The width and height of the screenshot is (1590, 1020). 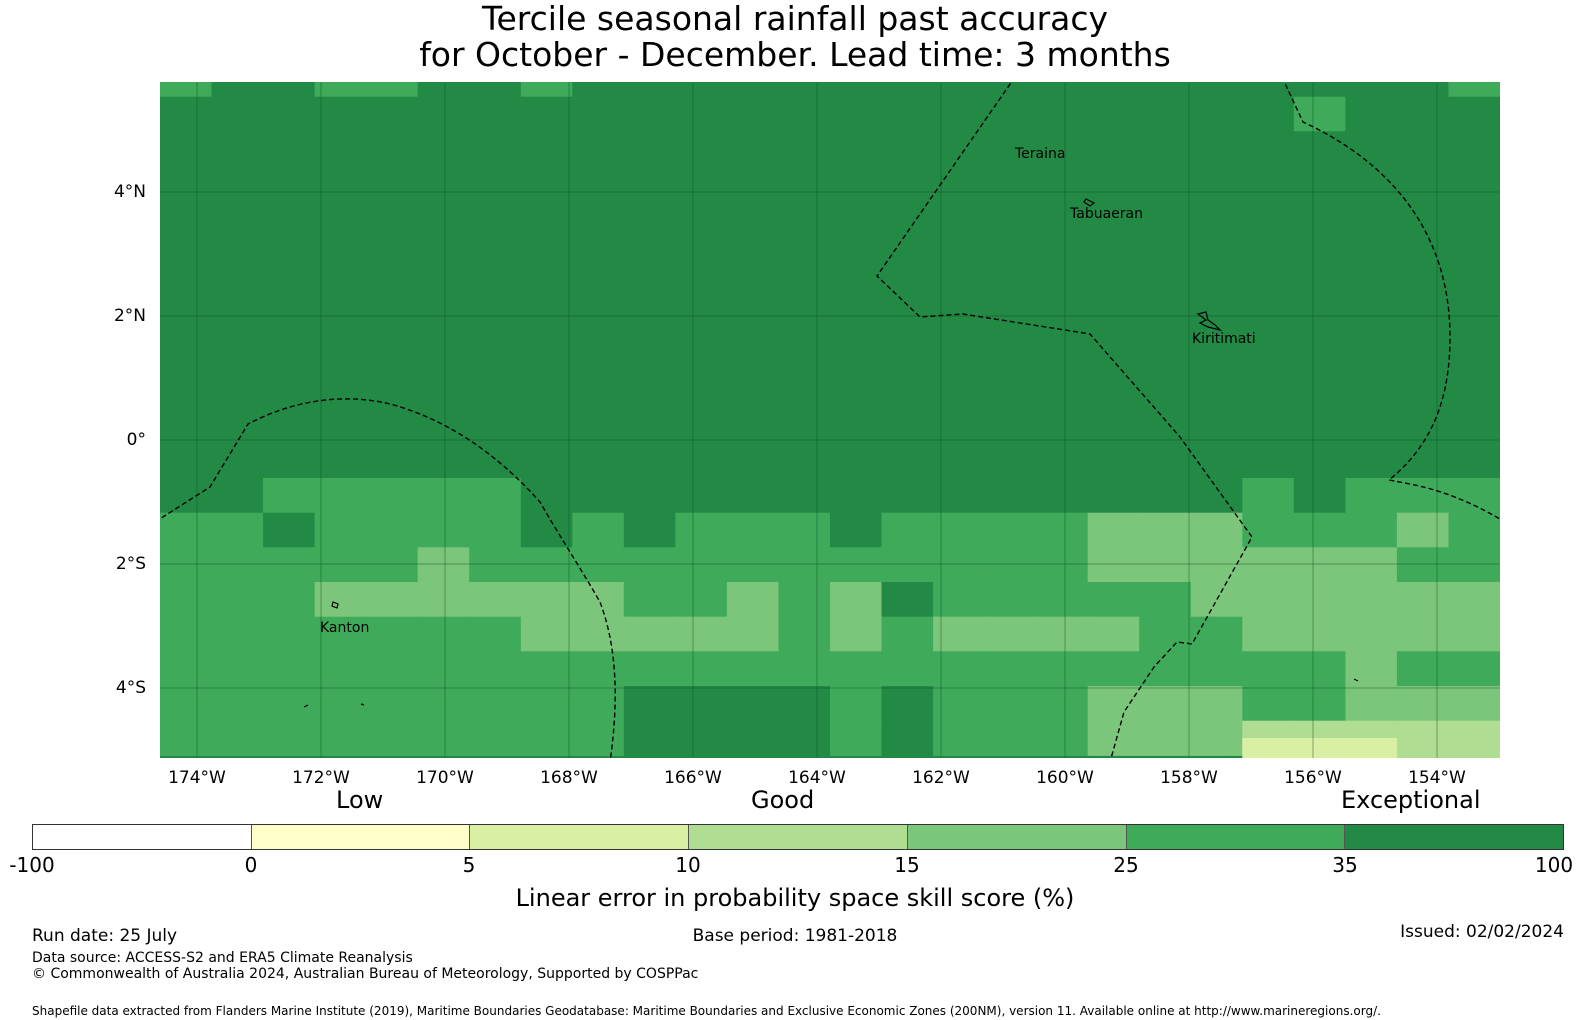 I want to click on lon-label: 154°W, so click(x=1437, y=778).